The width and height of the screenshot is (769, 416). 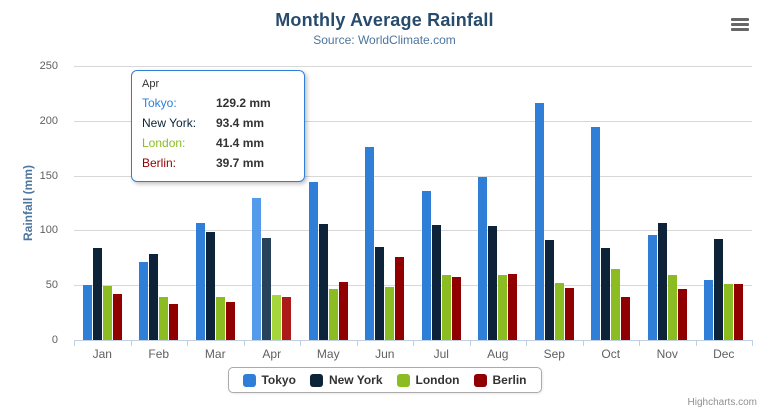 What do you see at coordinates (51, 285) in the screenshot?
I see `y-axis-tick-label: 50` at bounding box center [51, 285].